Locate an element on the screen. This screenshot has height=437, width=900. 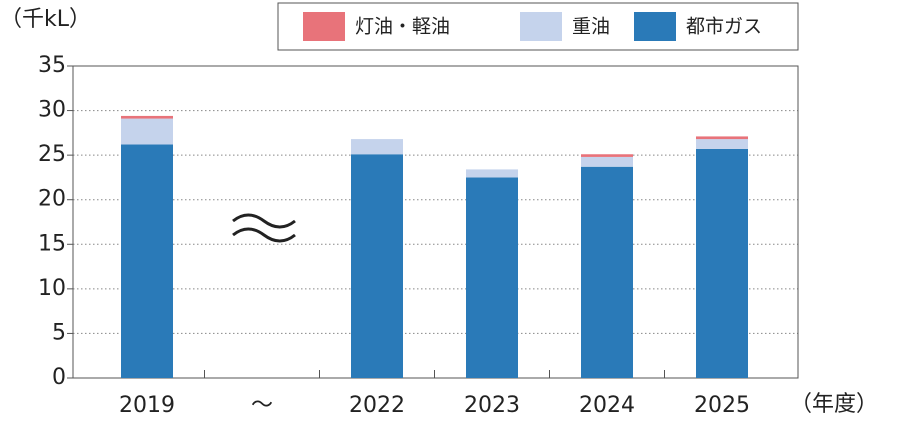
y-tick-label: 5 is located at coordinates (59, 332).